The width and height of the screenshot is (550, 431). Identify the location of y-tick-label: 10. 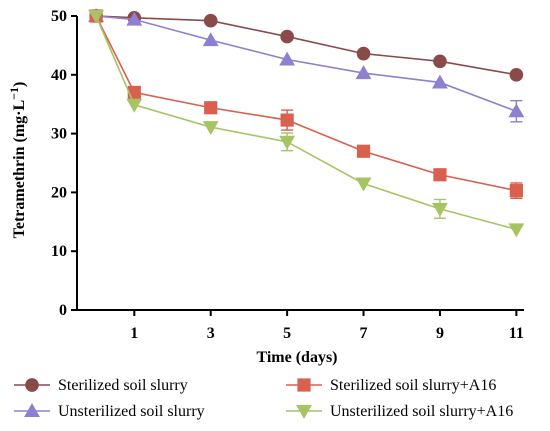
(59, 251).